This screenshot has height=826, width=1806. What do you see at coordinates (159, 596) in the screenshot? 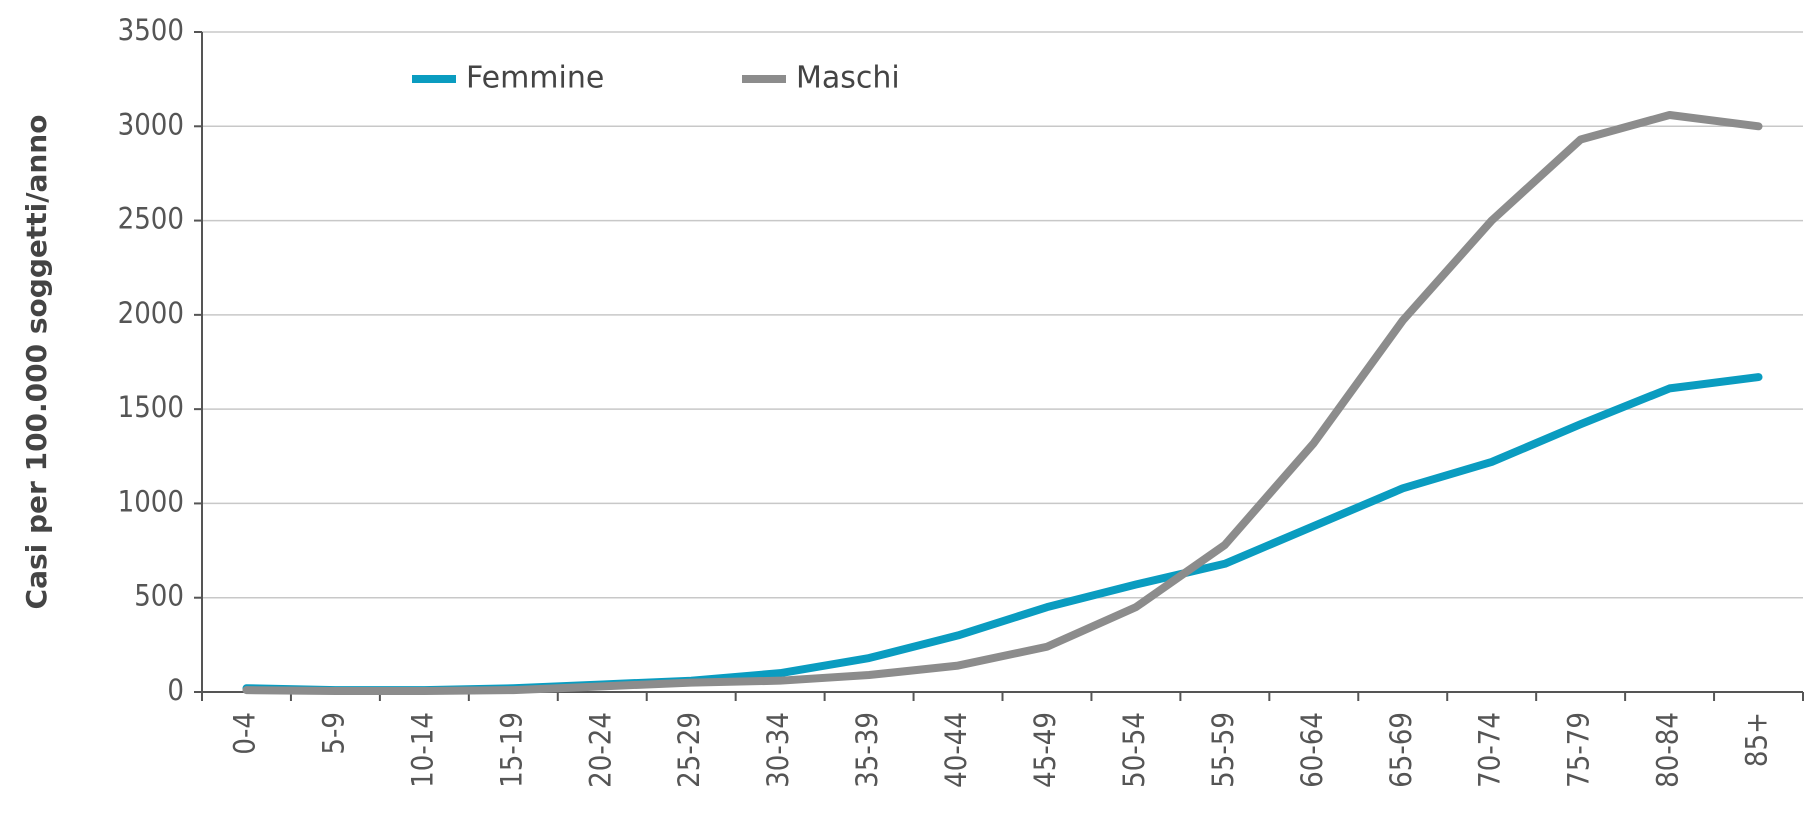
I see `y-tick-label: 500` at bounding box center [159, 596].